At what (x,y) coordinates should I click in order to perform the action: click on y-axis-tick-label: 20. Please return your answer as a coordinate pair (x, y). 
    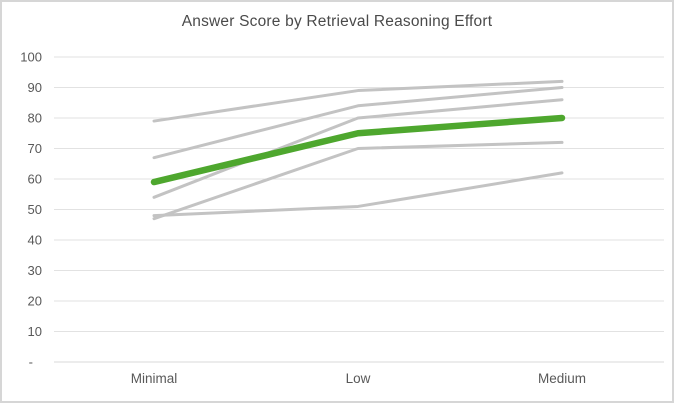
    Looking at the image, I should click on (35, 301).